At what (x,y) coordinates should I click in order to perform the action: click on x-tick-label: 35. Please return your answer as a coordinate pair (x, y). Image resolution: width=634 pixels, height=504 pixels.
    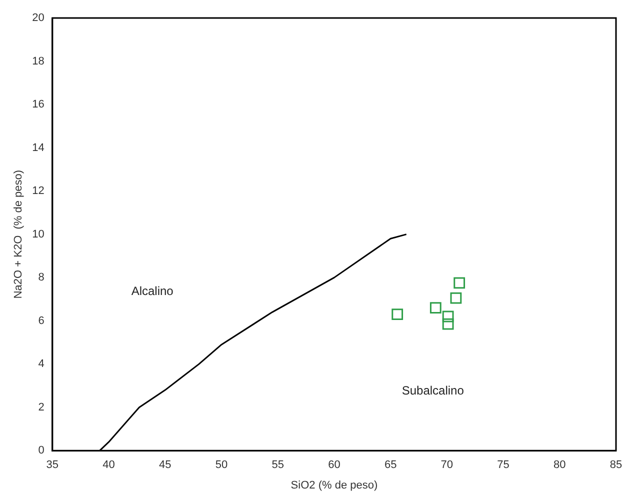
    Looking at the image, I should click on (52, 465).